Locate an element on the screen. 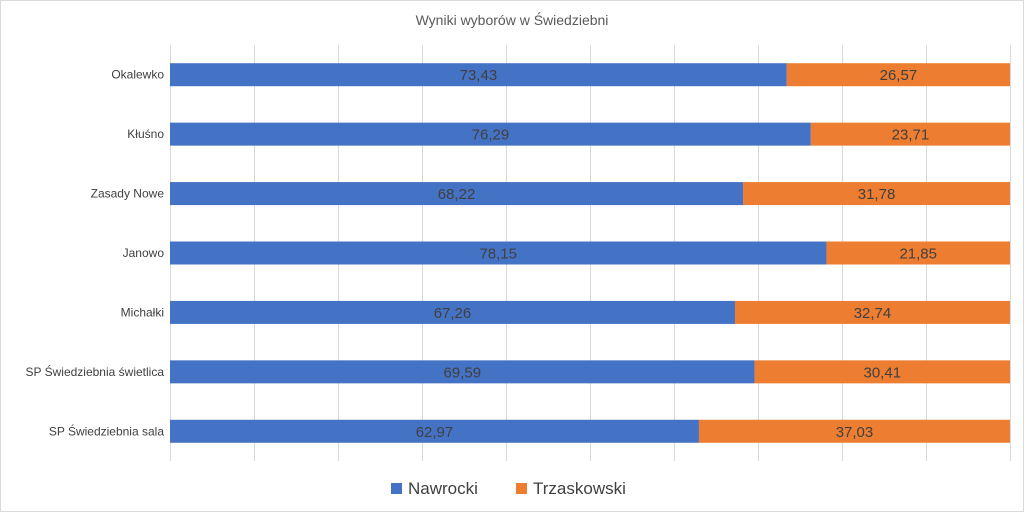 This screenshot has width=1024, height=512. data-label: 30,41 is located at coordinates (883, 372).